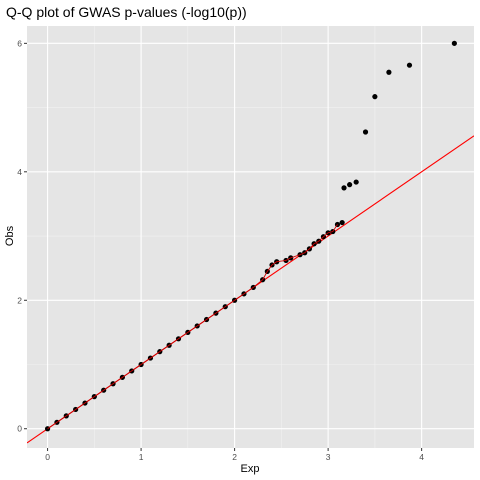 Image resolution: width=480 pixels, height=480 pixels. I want to click on x-axis: 0 1 2 3 4, so click(234, 455).